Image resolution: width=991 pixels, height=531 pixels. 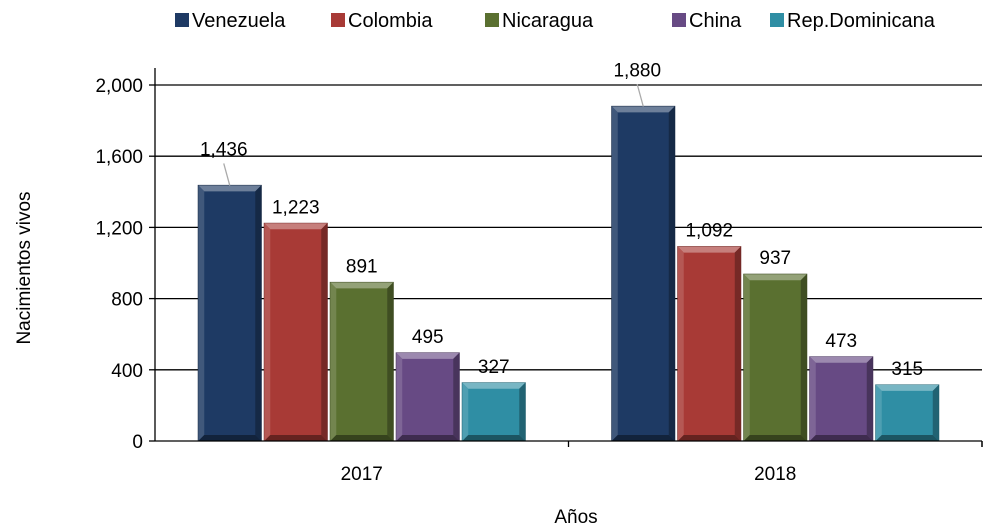 What do you see at coordinates (715, 21) in the screenshot?
I see `legend-label: China` at bounding box center [715, 21].